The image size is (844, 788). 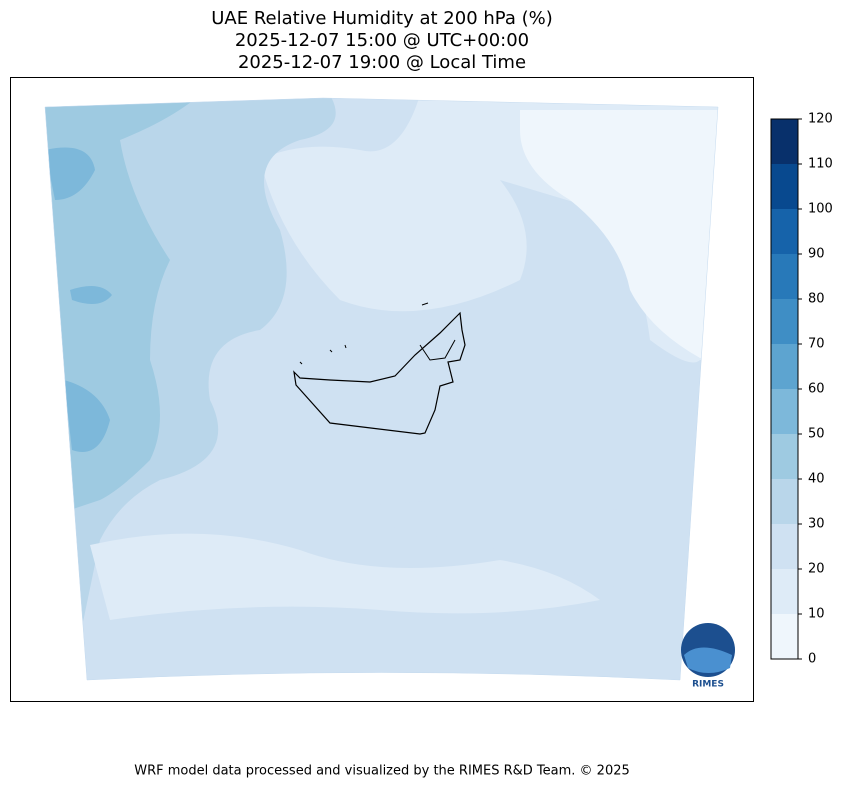 I want to click on colorbar-tick-label: 60, so click(x=816, y=389).